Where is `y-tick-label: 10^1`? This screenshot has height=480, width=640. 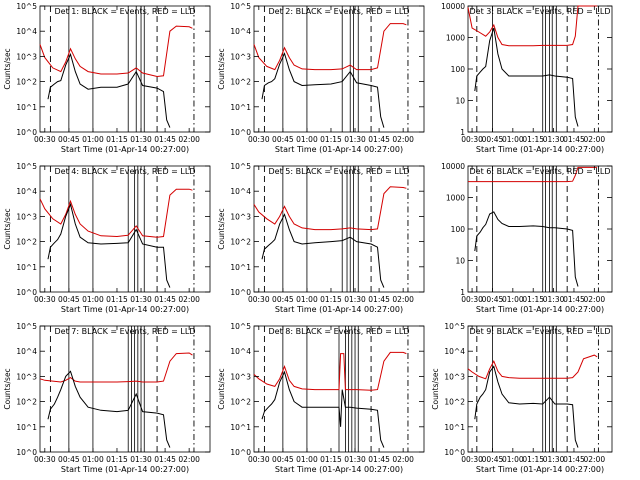 y-tick-label: 10^1 is located at coordinates (26, 267).